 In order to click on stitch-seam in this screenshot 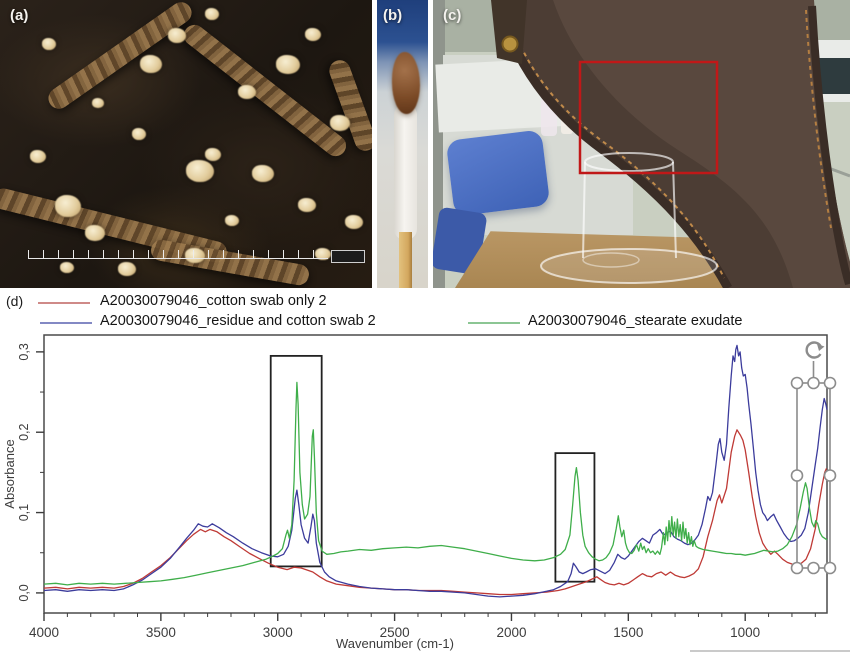, I will do `click(615, 143)`.